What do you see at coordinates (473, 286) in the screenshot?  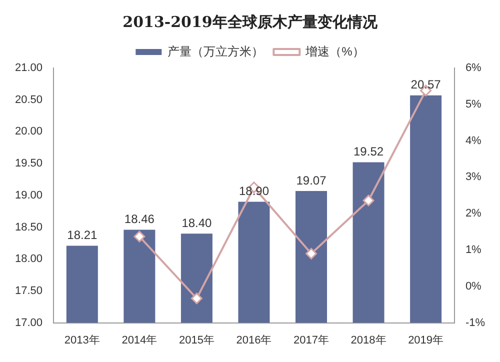 I see `y2-tick-label: 0%` at bounding box center [473, 286].